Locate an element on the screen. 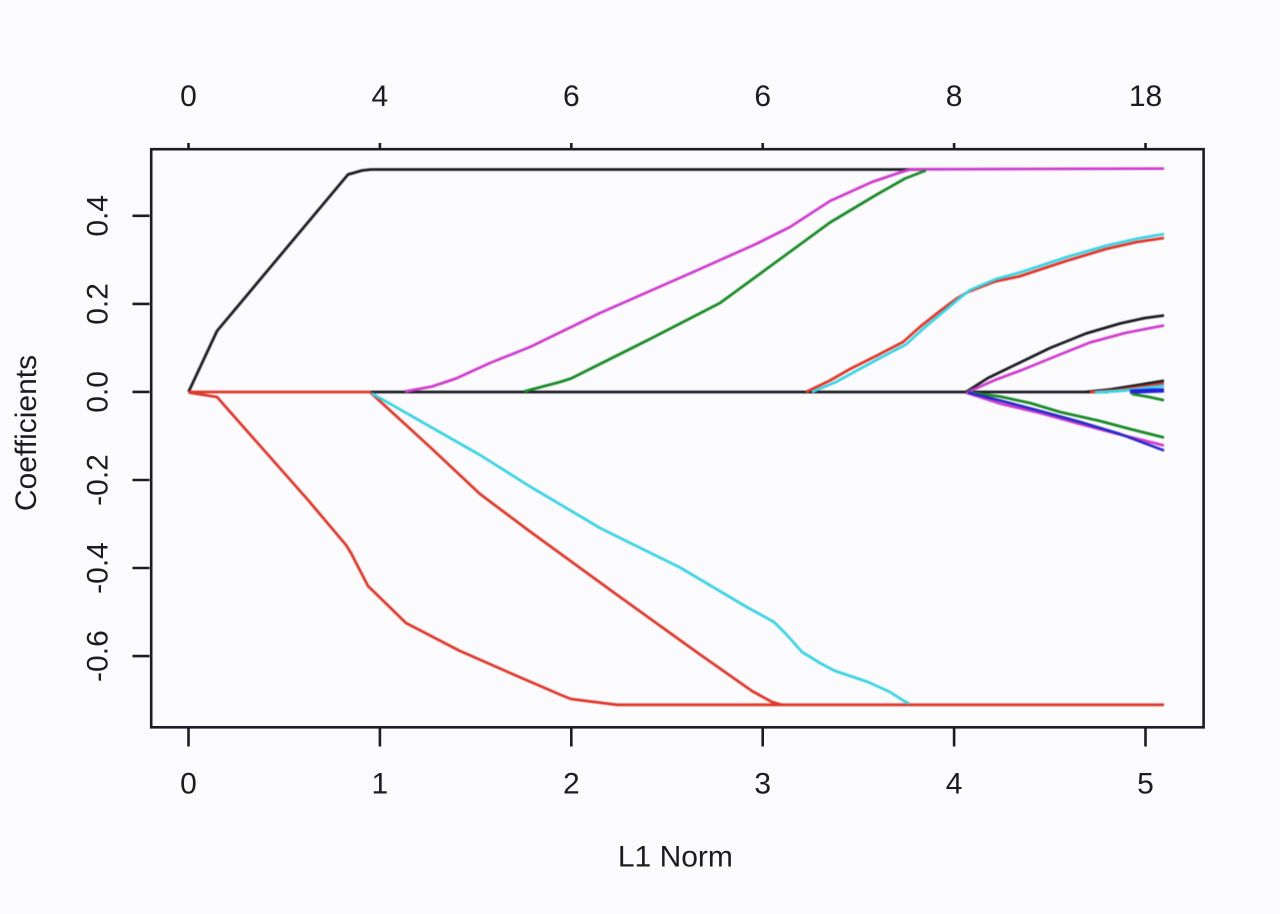  svg-text: 1 is located at coordinates (380, 784).